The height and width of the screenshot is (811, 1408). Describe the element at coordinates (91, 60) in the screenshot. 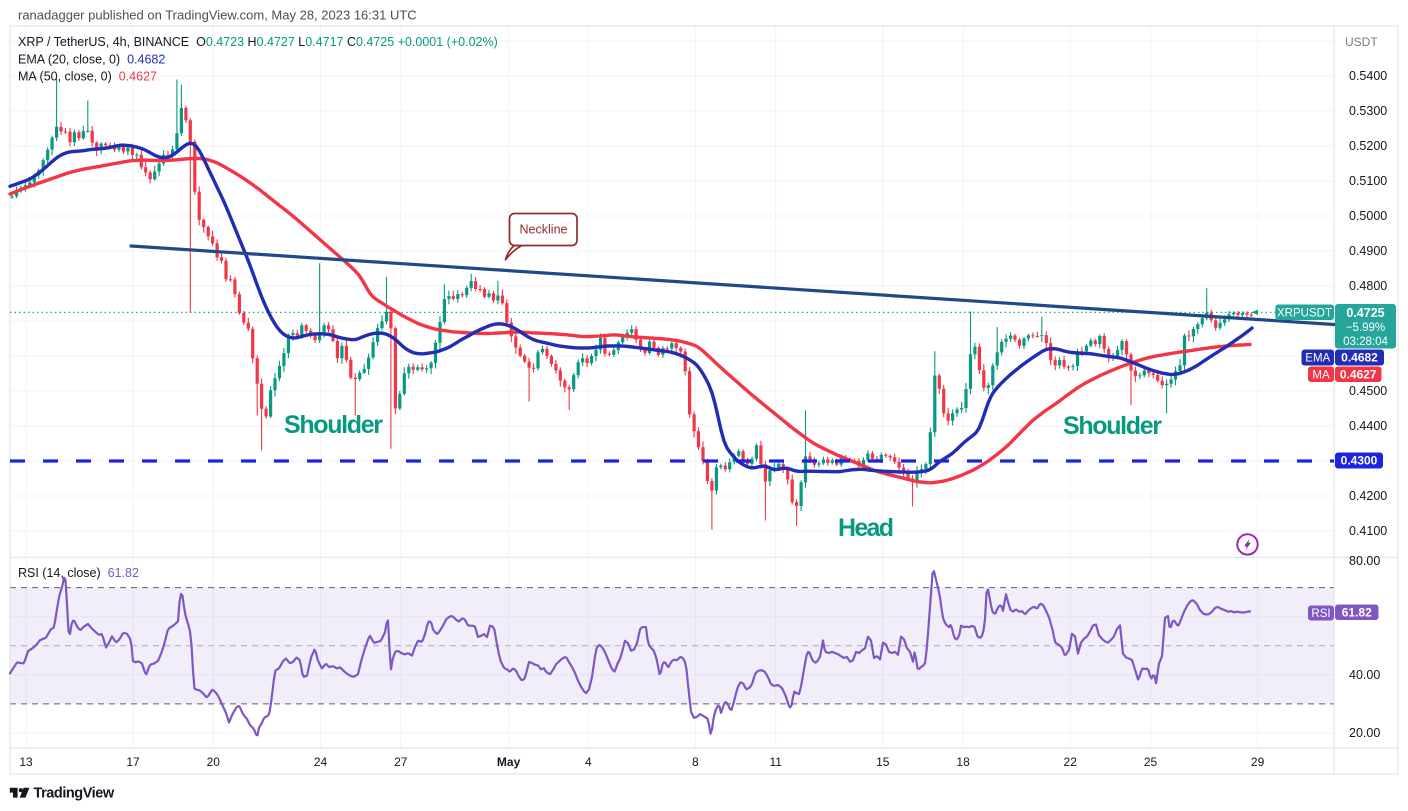

I see `svg-text: EMA (20, close, 0) 0.4682` at that location.